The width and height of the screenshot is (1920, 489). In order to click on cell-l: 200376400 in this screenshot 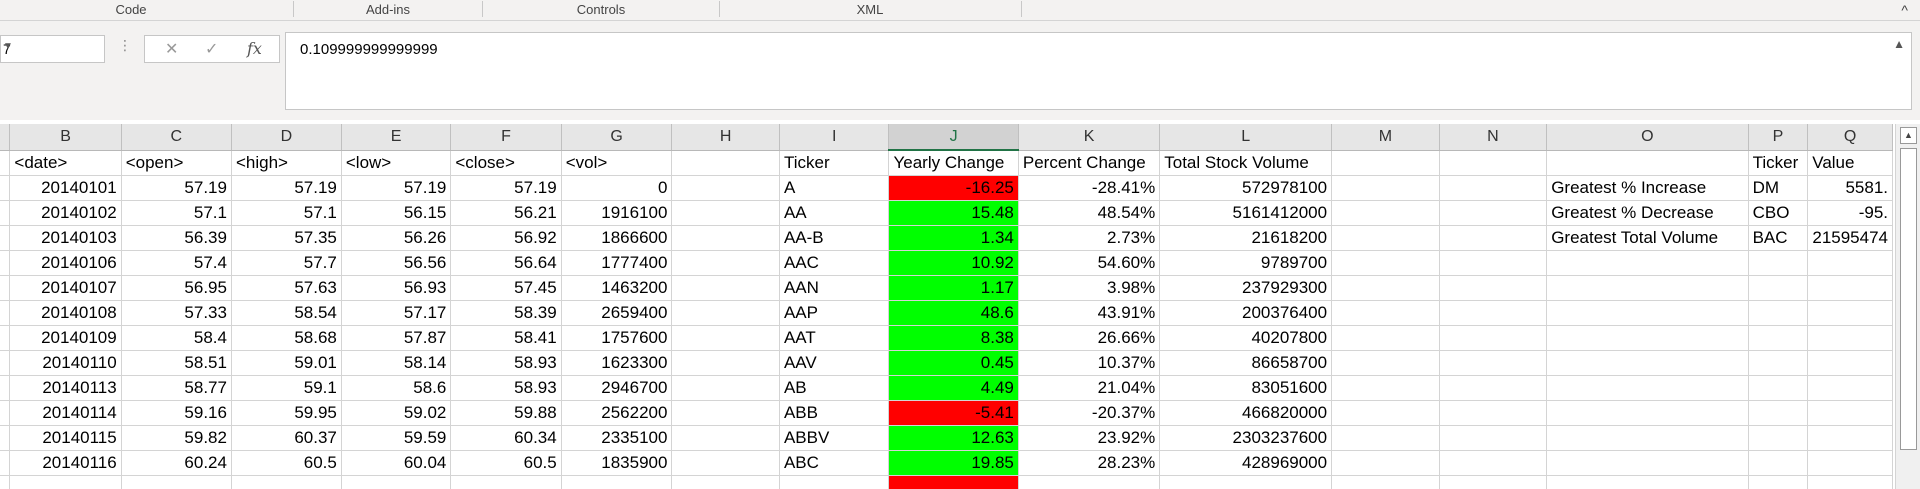, I will do `click(1246, 313)`.